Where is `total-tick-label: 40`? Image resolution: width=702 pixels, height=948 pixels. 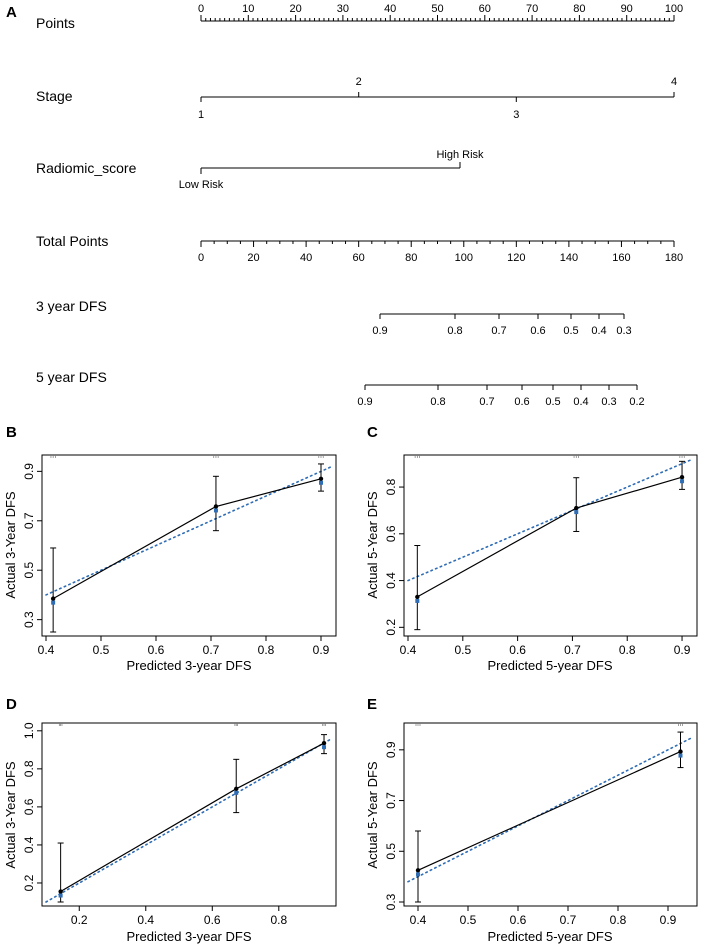 total-tick-label: 40 is located at coordinates (306, 258).